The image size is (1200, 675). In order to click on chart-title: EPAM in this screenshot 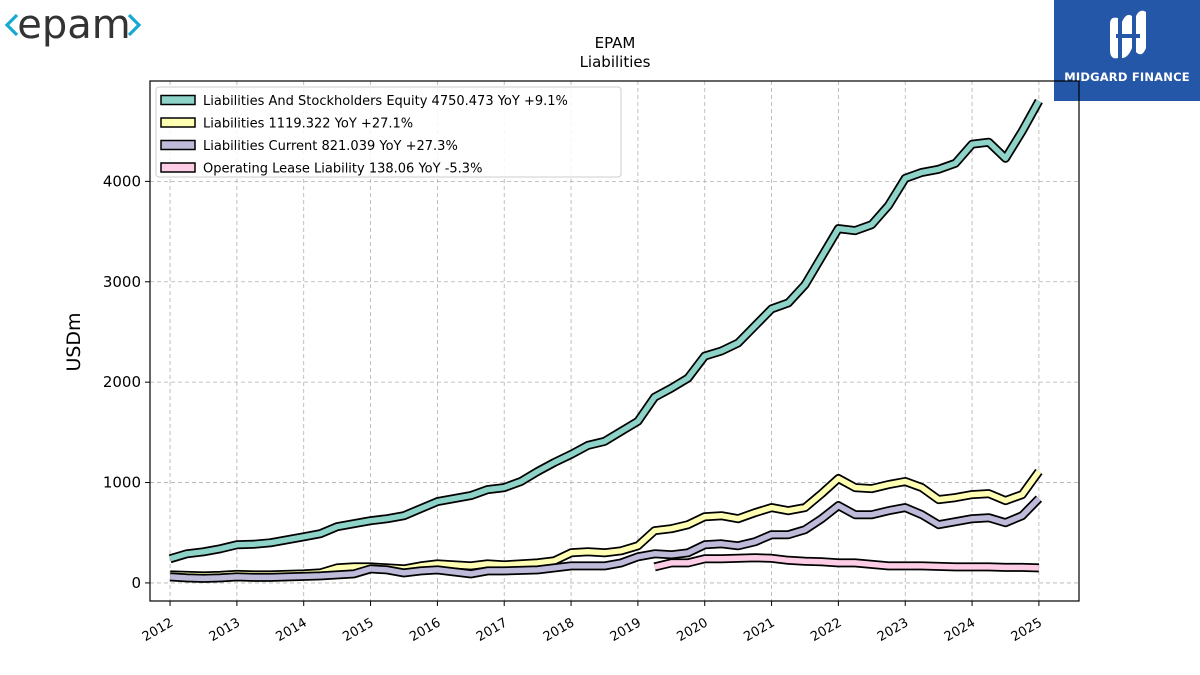, I will do `click(615, 43)`.